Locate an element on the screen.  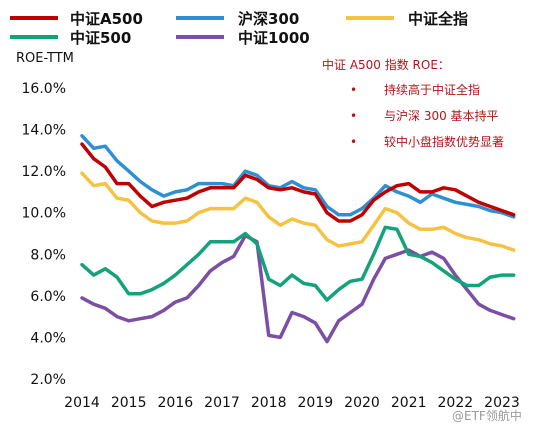
y-tick-label: 10.0% is located at coordinates (44, 214).